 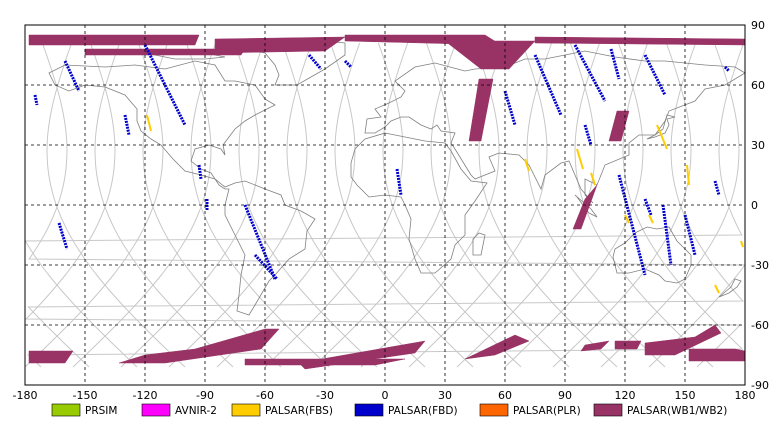 What do you see at coordinates (299, 411) in the screenshot?
I see `legend-label: PALSAR(FBS)` at bounding box center [299, 411].